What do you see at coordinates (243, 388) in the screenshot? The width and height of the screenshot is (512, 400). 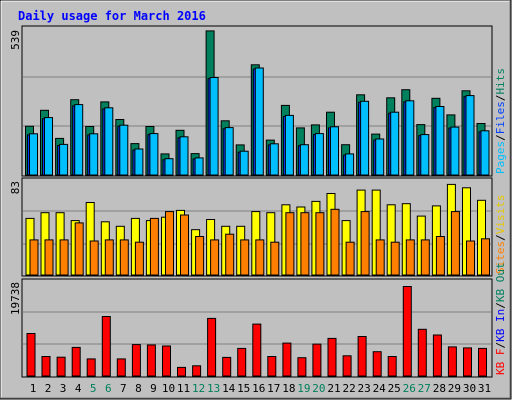 I see `day-label: 15` at bounding box center [243, 388].